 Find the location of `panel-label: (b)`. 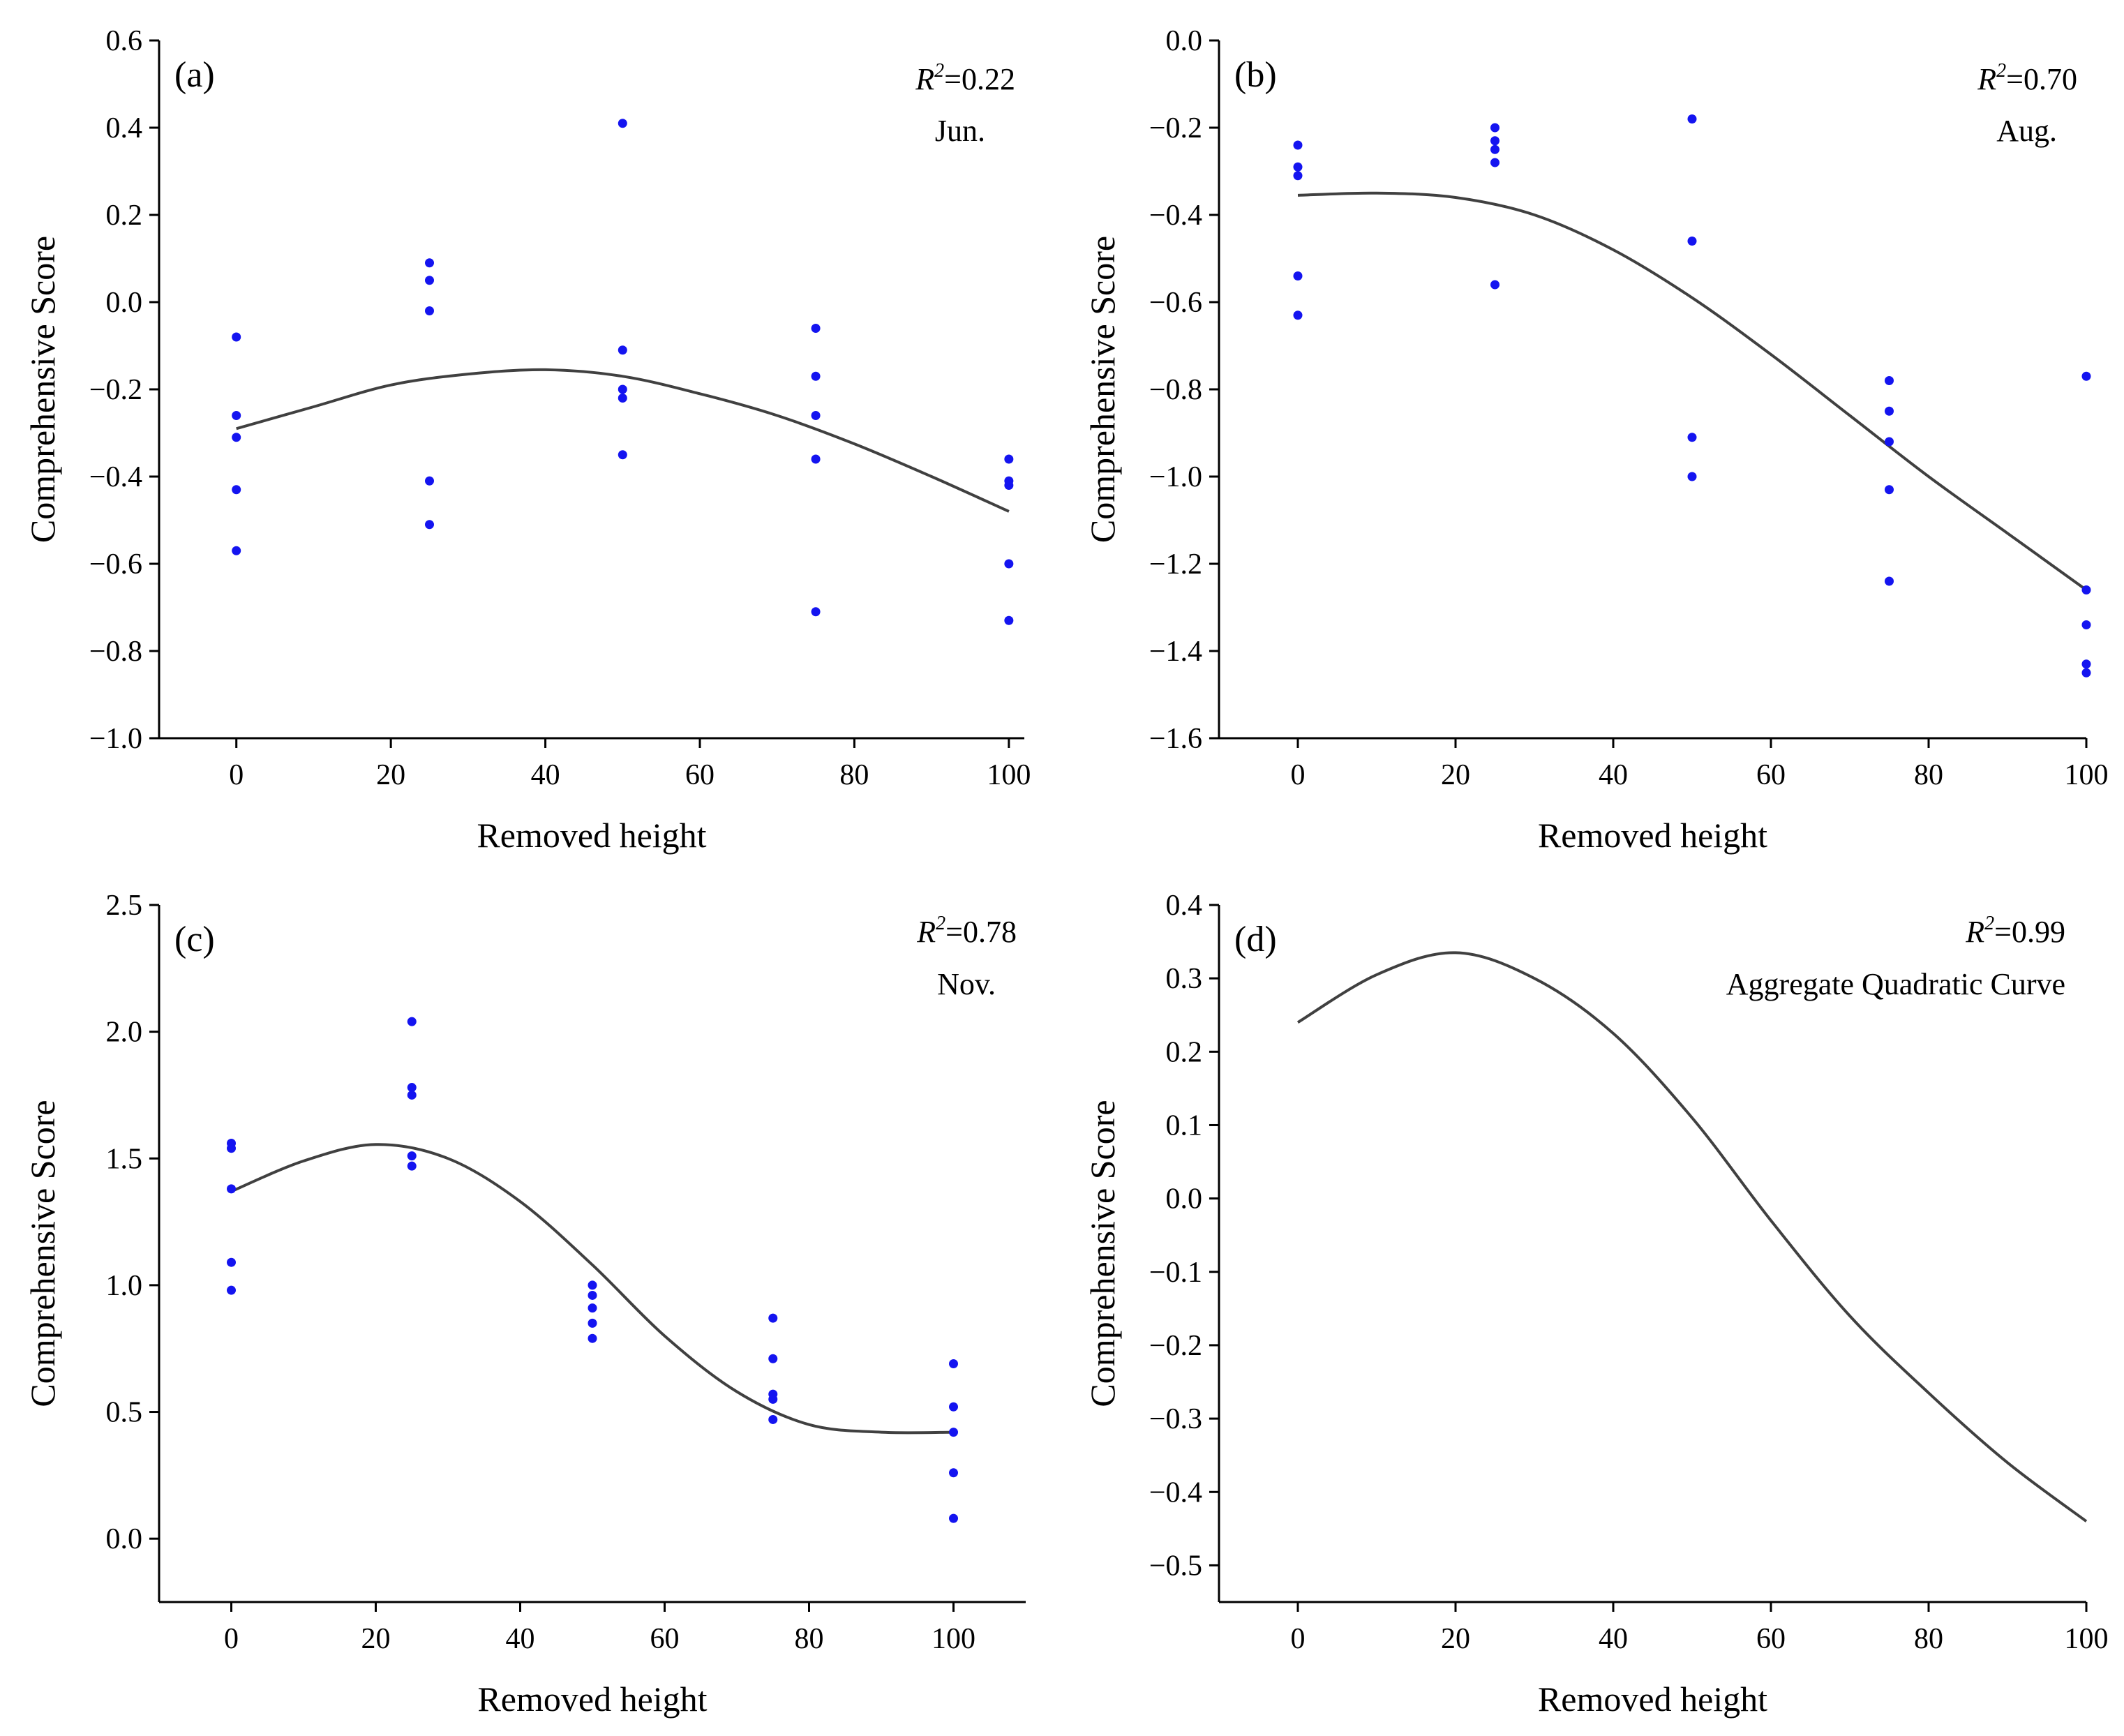

panel-label: (b) is located at coordinates (1256, 75).